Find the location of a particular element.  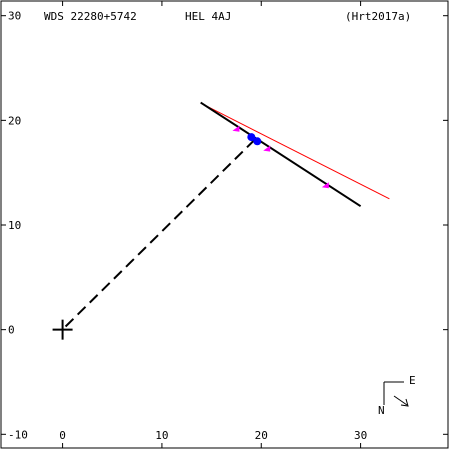

line-of-nodes is located at coordinates (295, 151).